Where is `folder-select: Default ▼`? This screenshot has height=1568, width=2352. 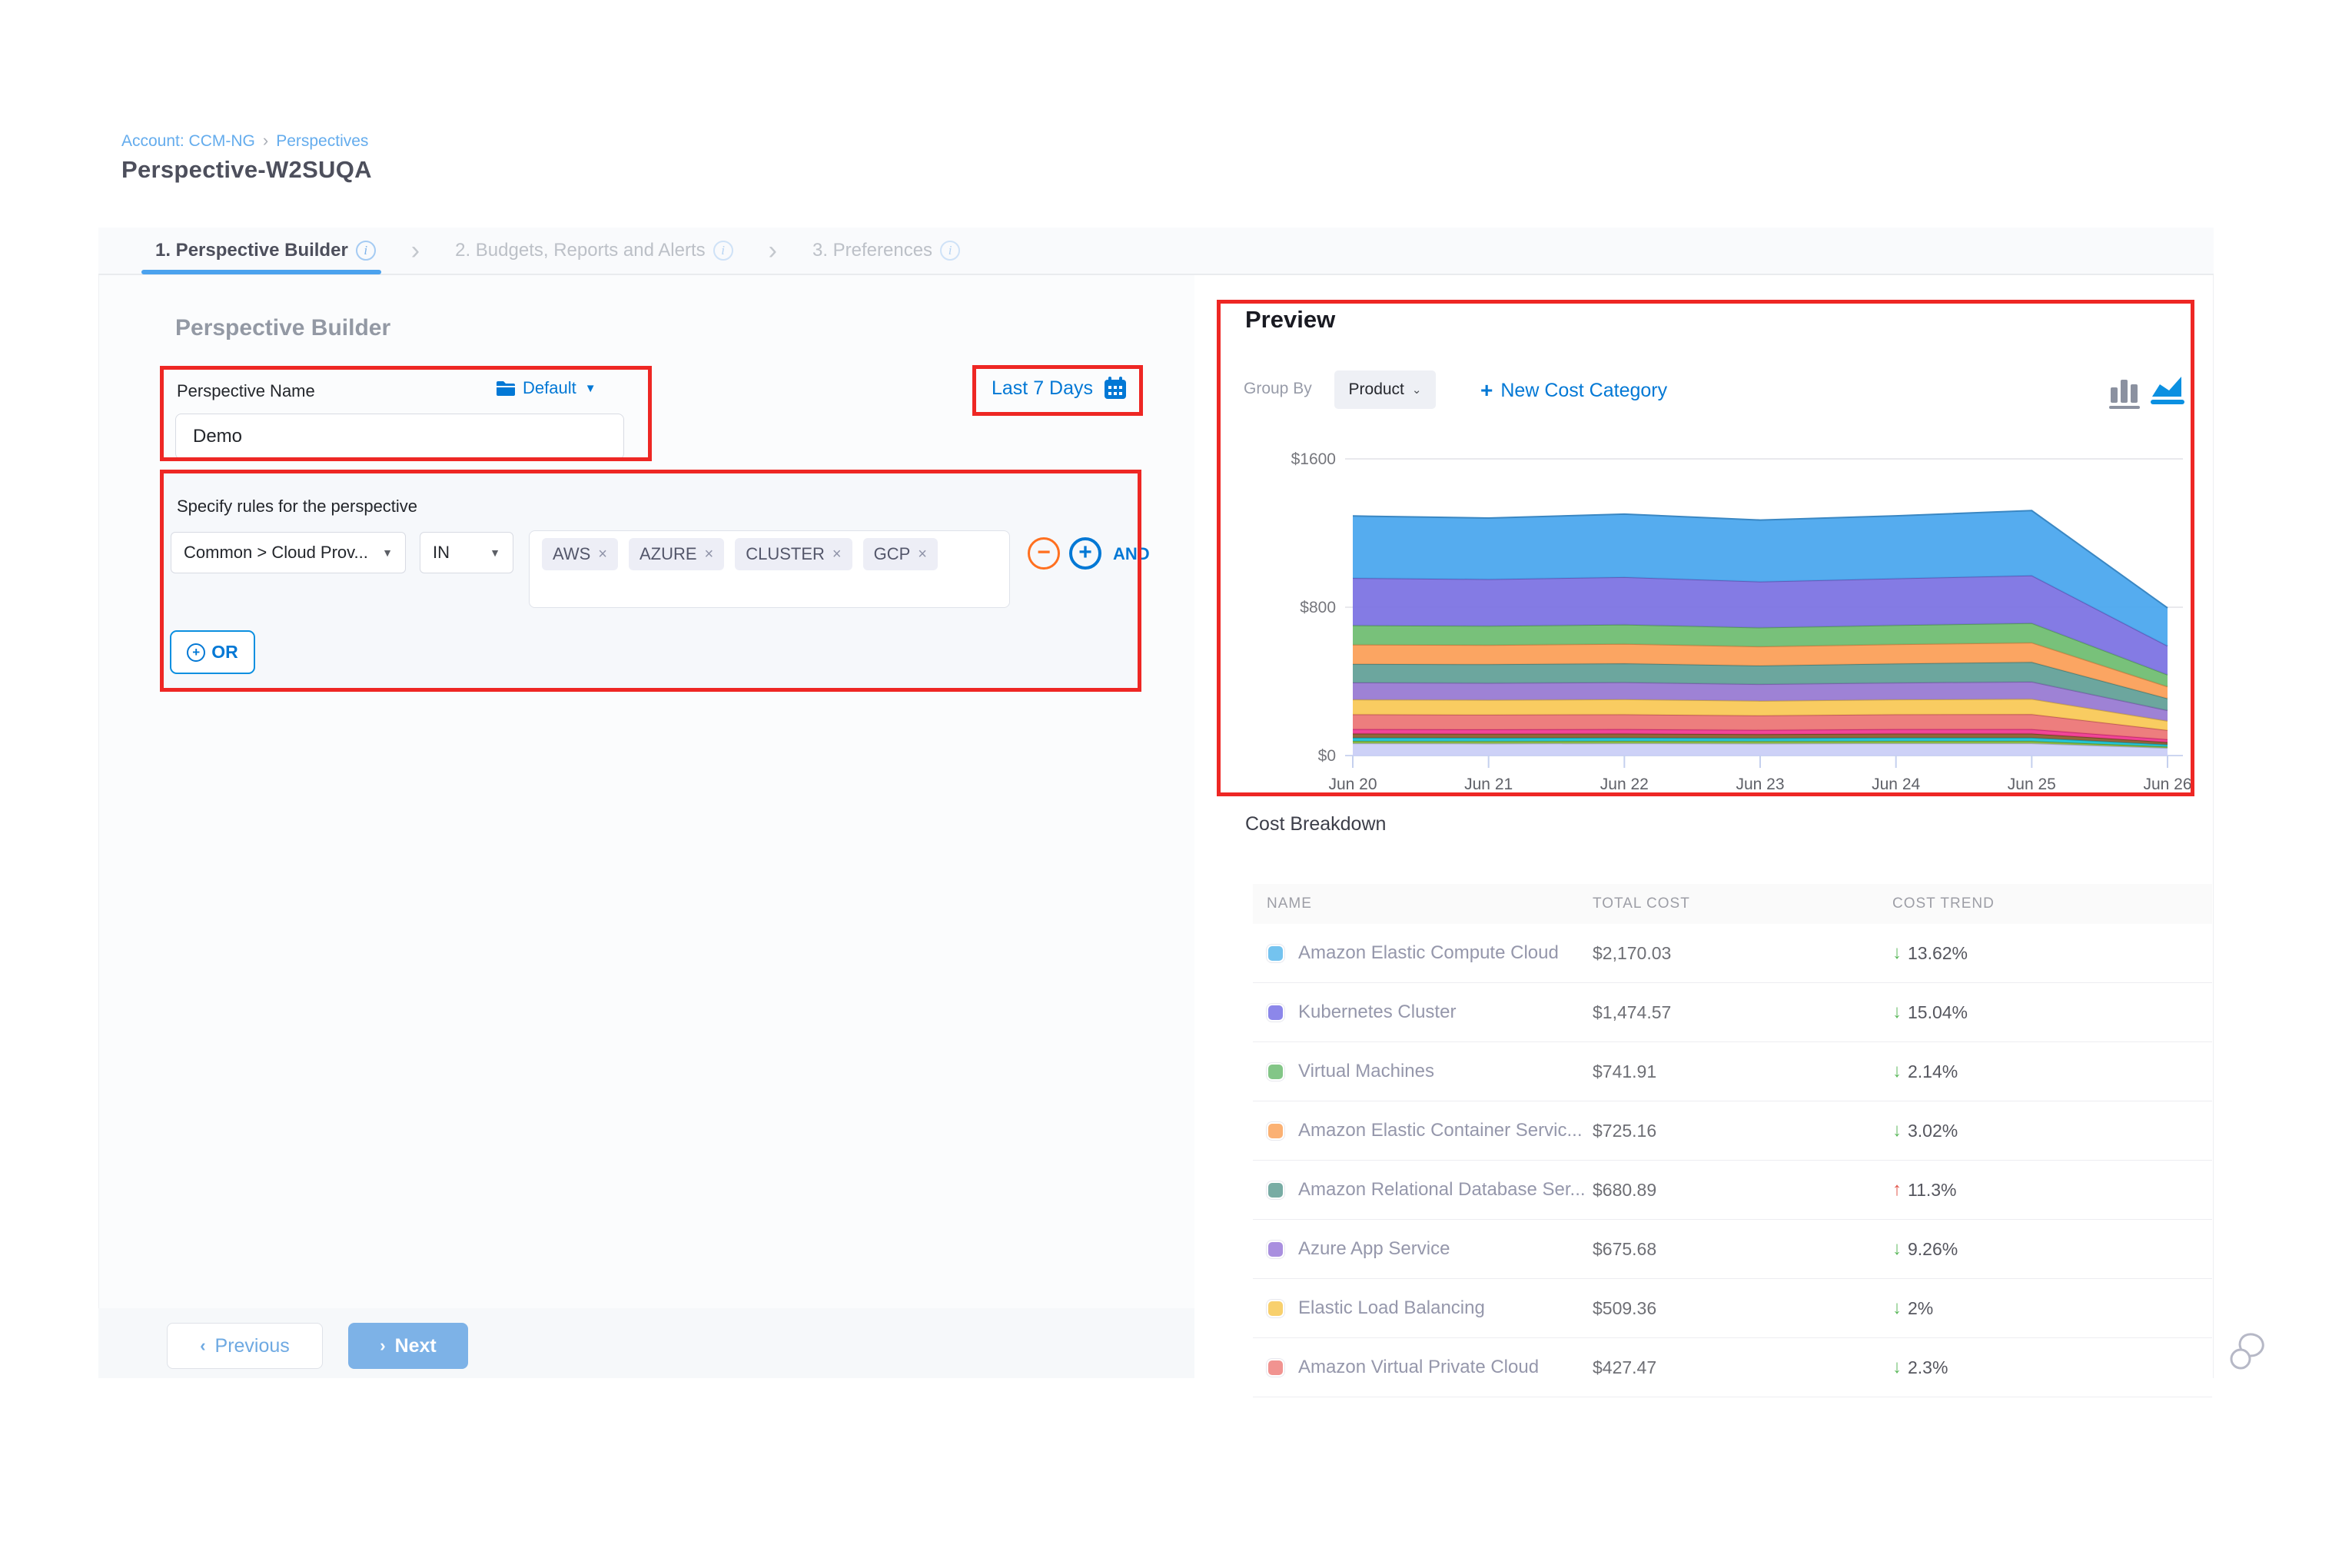
folder-select: Default ▼ is located at coordinates (546, 388).